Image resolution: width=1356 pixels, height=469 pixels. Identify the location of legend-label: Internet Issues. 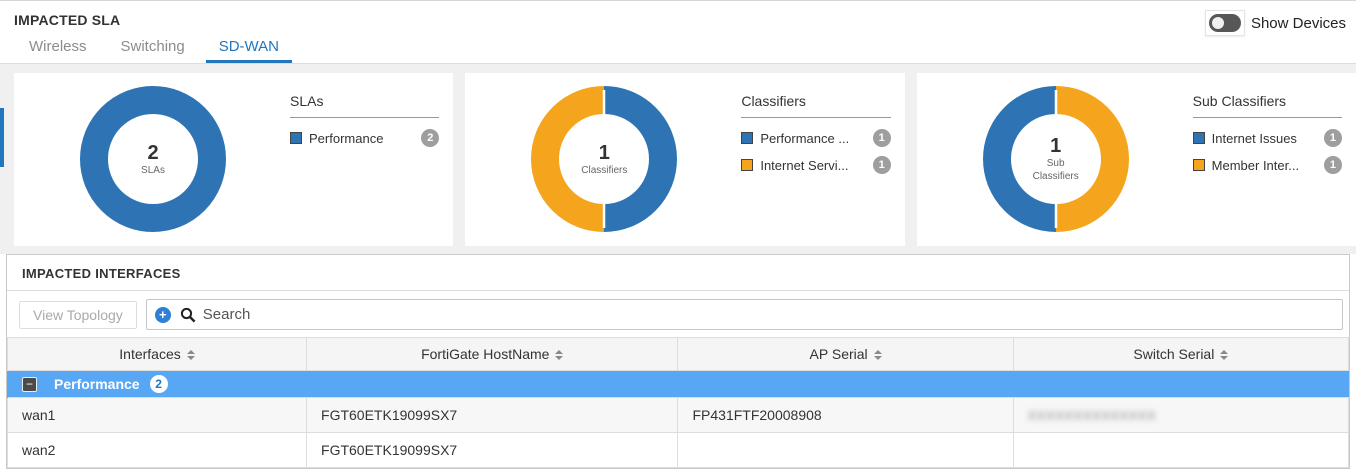
(1254, 138).